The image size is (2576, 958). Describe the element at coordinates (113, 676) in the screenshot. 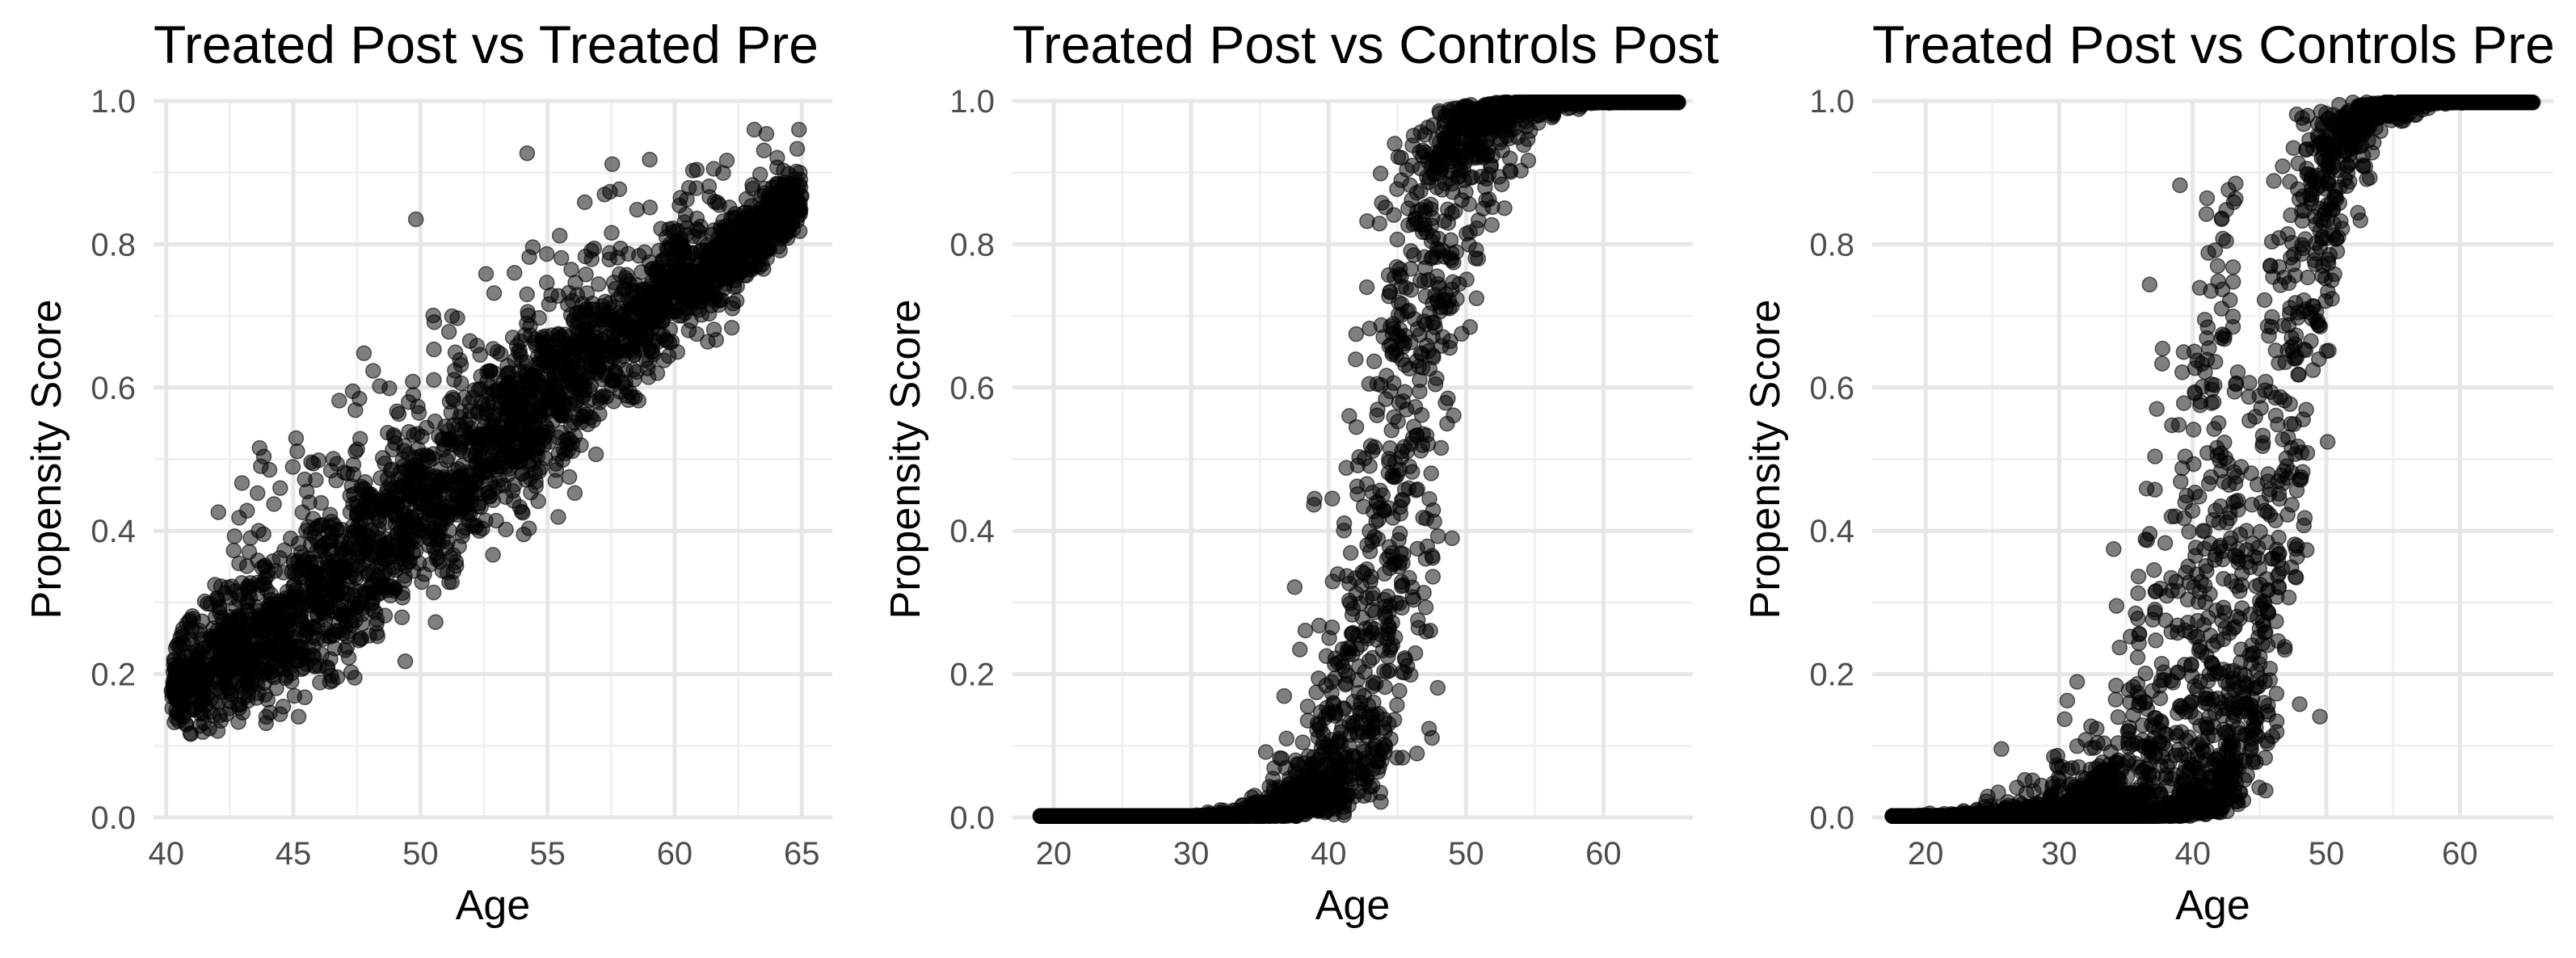

I see `y-tick-label: 0.2` at that location.